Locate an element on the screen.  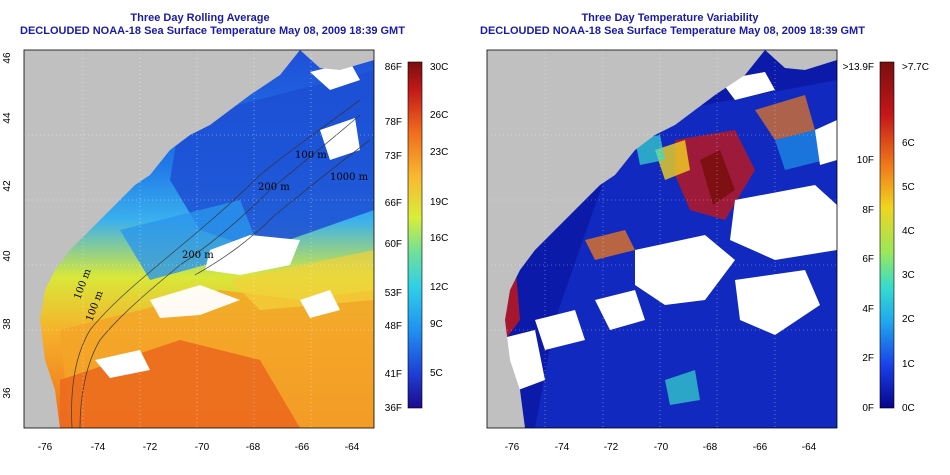
left-lat-axis: 46 44 42 40 38 36 is located at coordinates (7, 225).